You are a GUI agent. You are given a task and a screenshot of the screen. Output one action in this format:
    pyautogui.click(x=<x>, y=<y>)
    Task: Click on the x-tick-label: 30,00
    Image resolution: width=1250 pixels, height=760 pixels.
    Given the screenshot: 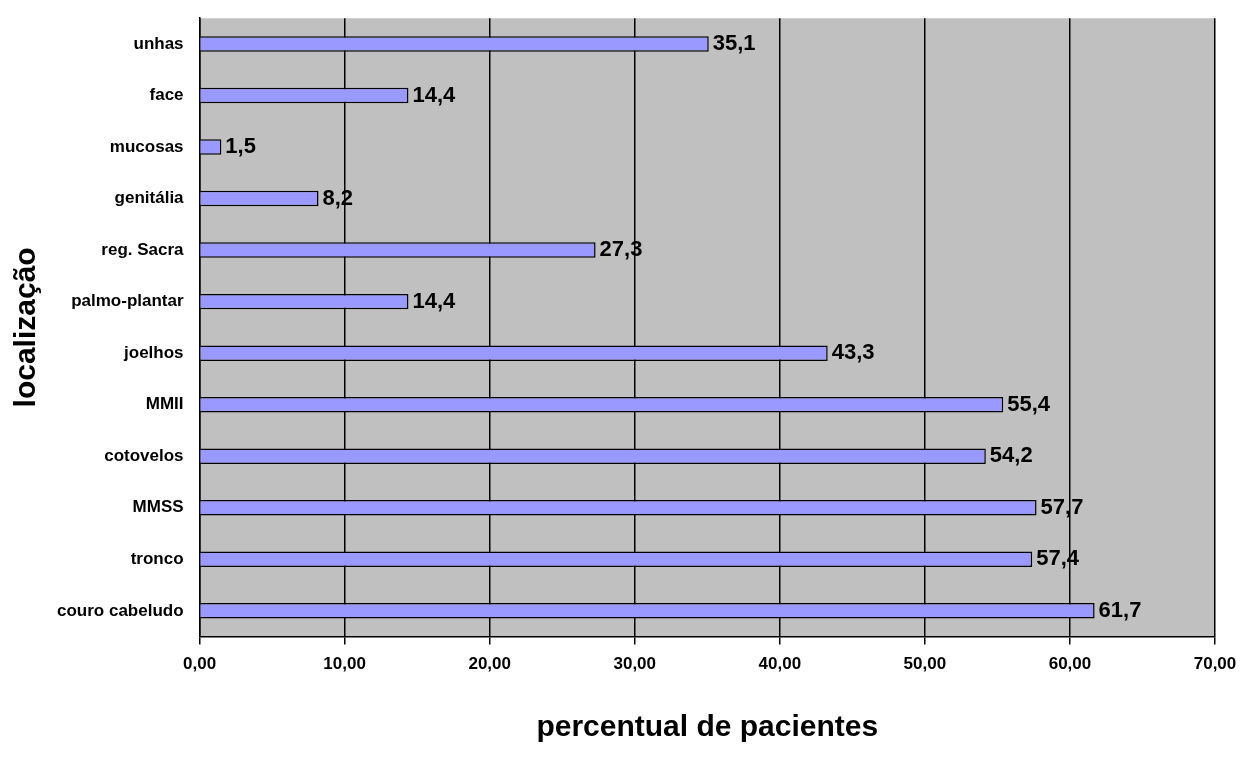 What is the action you would take?
    pyautogui.click(x=635, y=664)
    